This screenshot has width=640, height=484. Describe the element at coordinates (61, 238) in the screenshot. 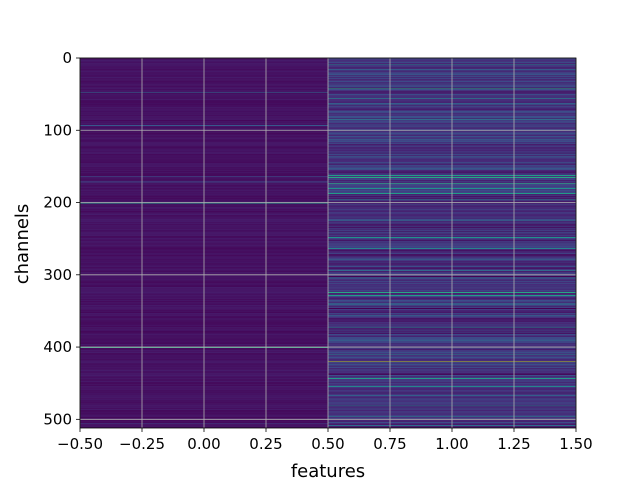

I see `y-axis-ticks: 0 100 200 300 400 500` at that location.